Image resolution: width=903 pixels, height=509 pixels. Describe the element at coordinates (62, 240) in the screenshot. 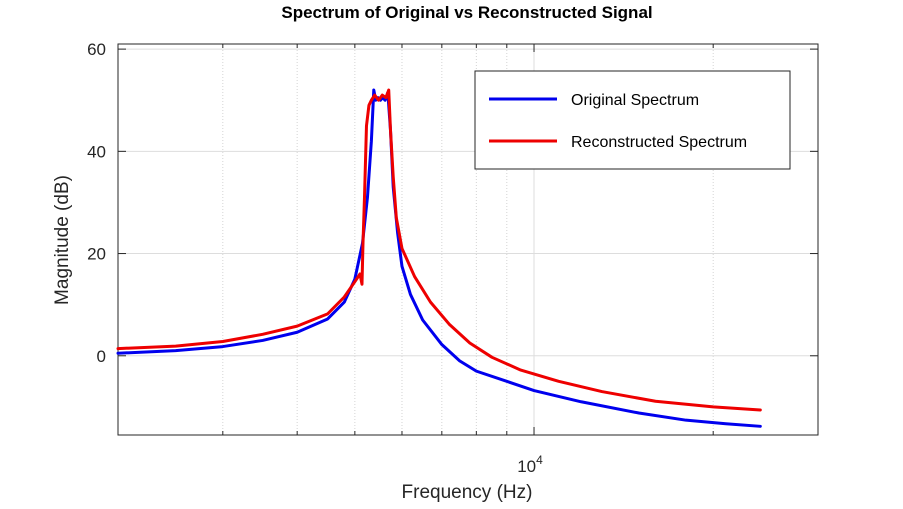

I see `y-axis-label: Magnitude (dB)` at that location.